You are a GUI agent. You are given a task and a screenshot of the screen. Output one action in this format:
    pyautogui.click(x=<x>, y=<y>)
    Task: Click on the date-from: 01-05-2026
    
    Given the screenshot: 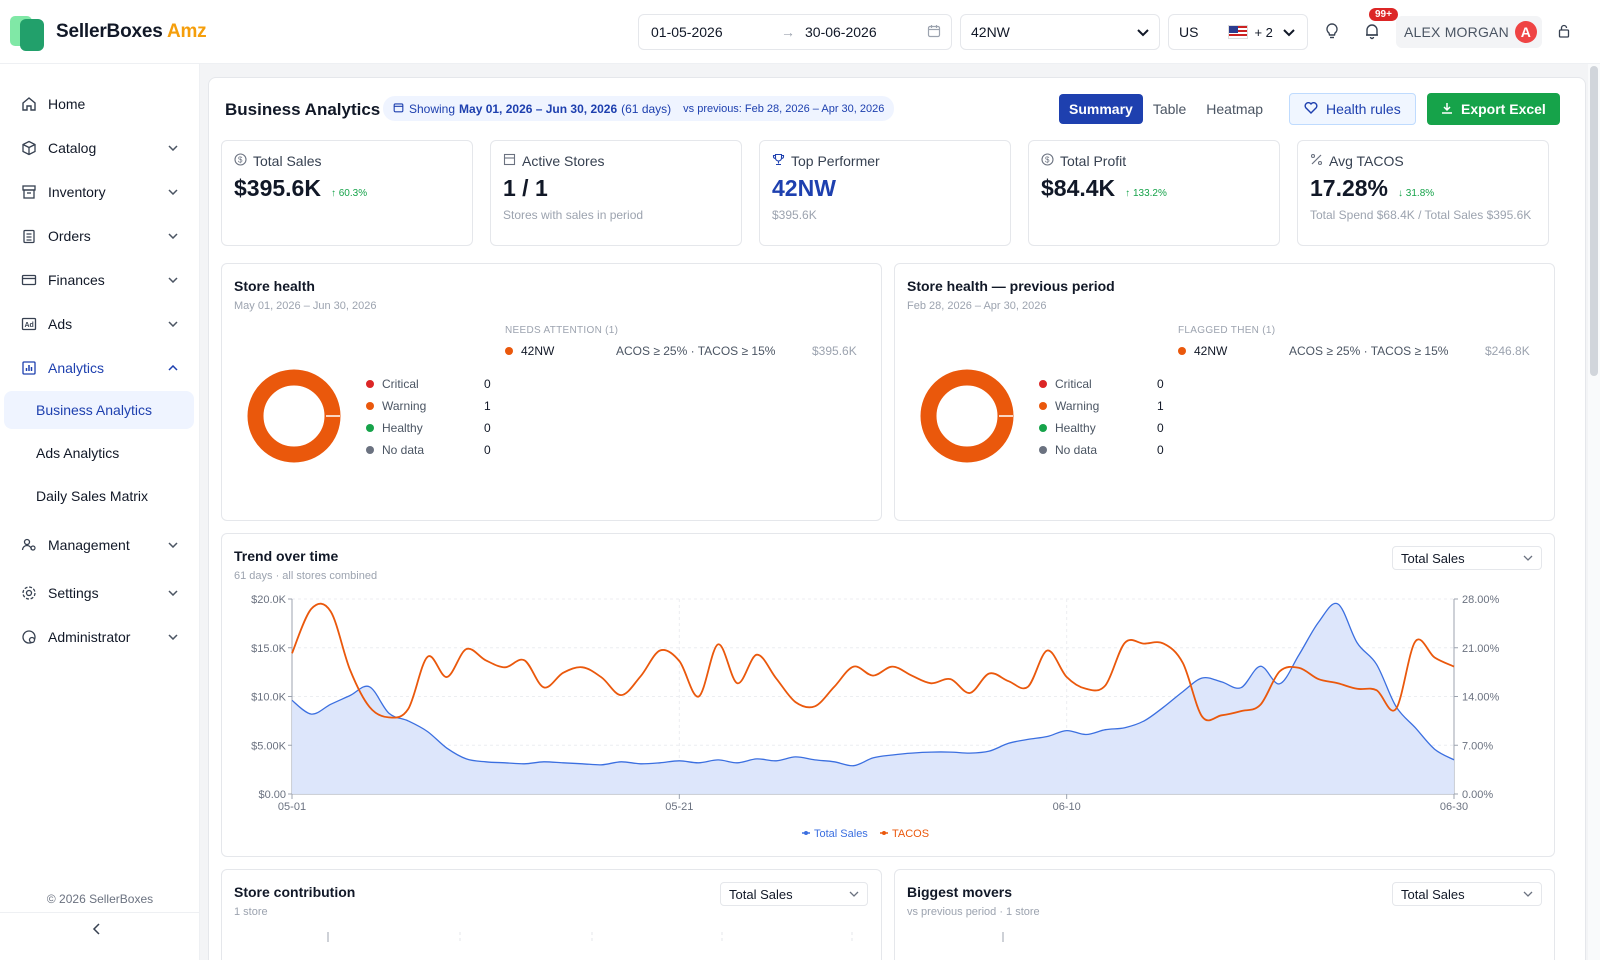 What is the action you would take?
    pyautogui.click(x=687, y=32)
    